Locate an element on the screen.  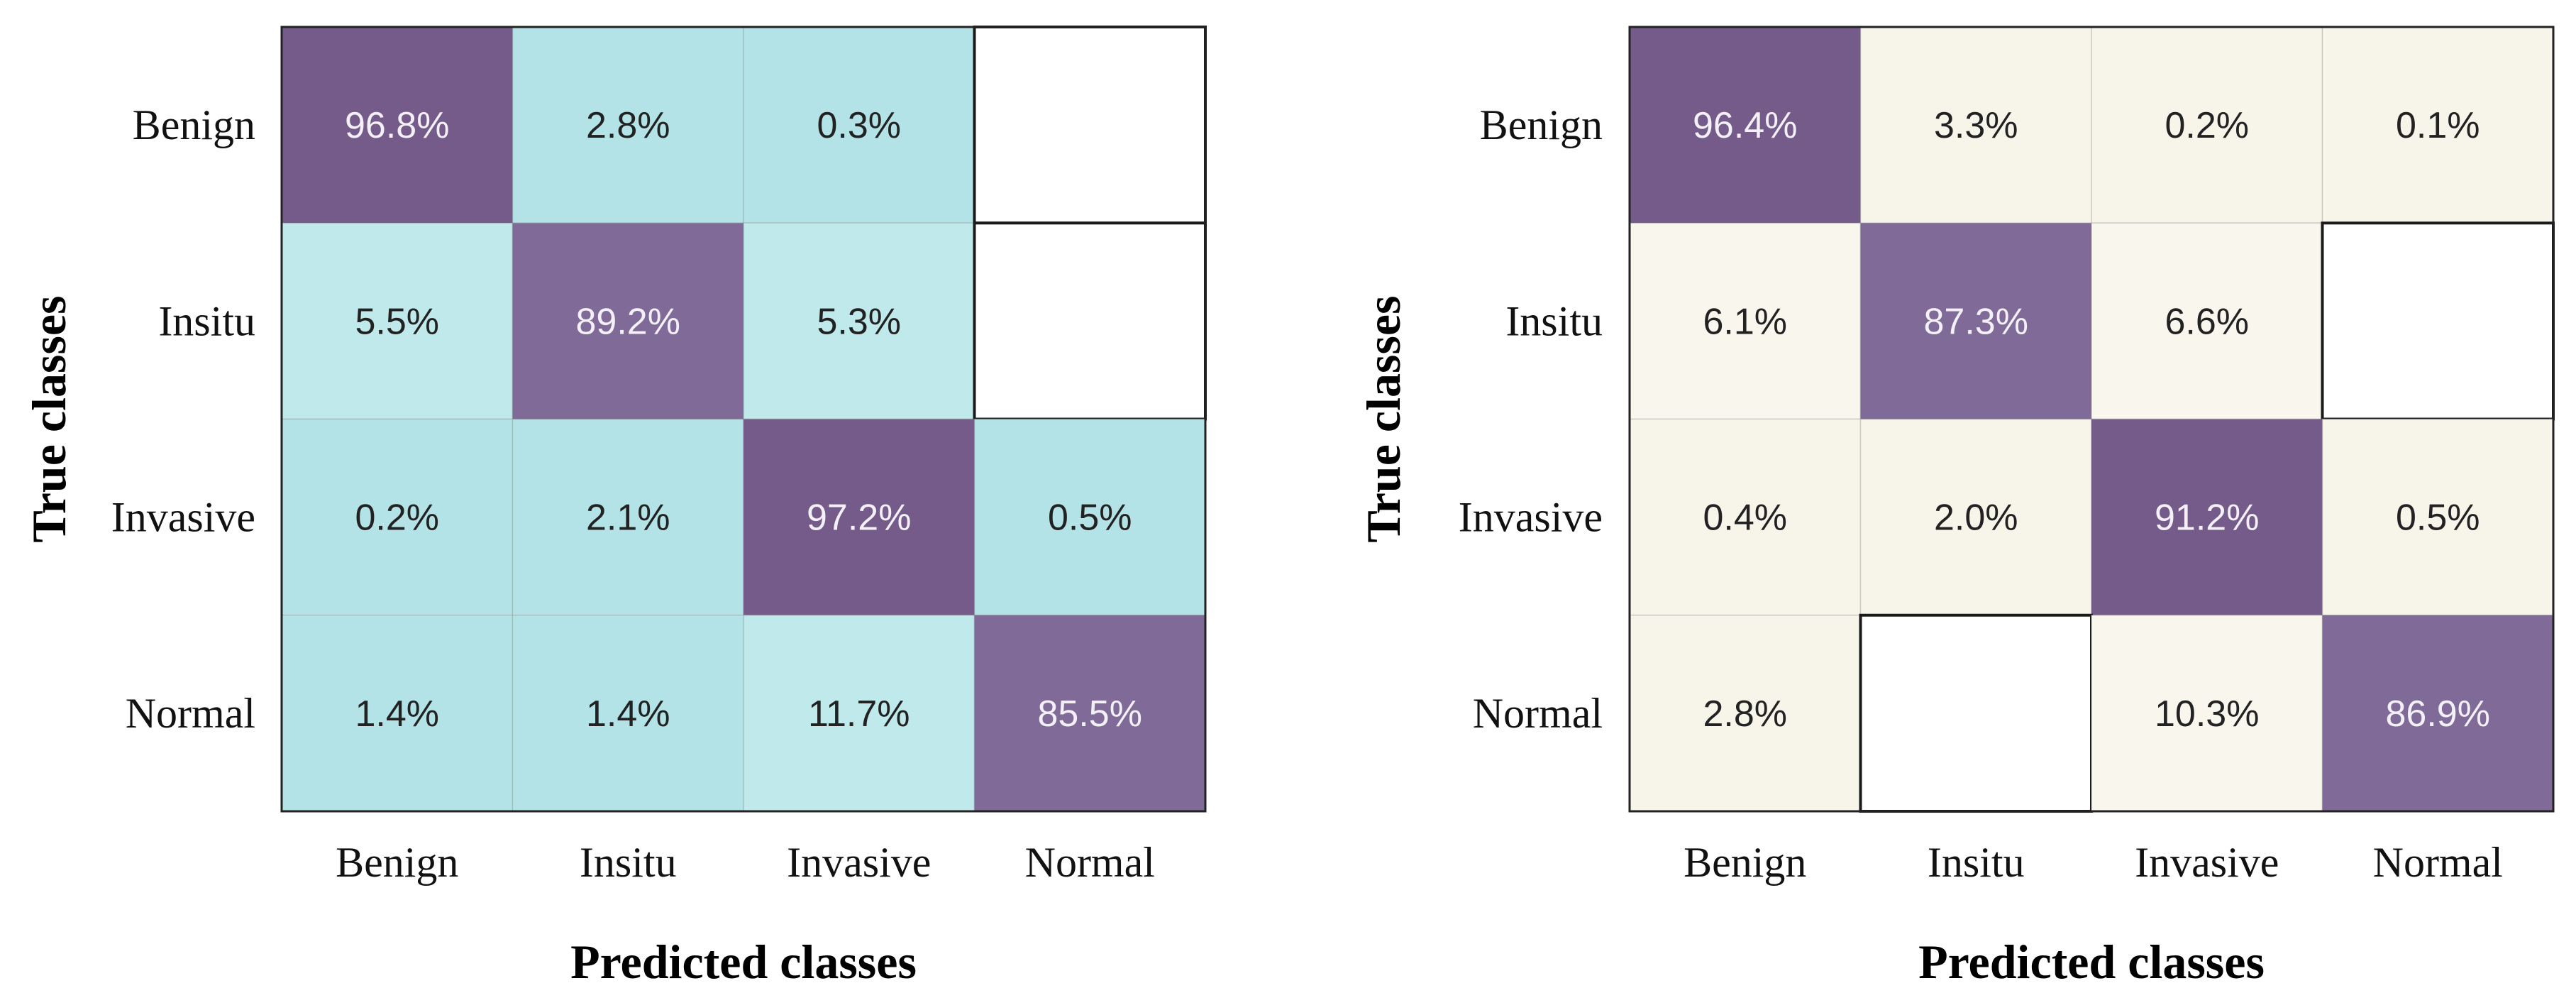
cell-value-label-r1-c0: 5.5% is located at coordinates (397, 321).